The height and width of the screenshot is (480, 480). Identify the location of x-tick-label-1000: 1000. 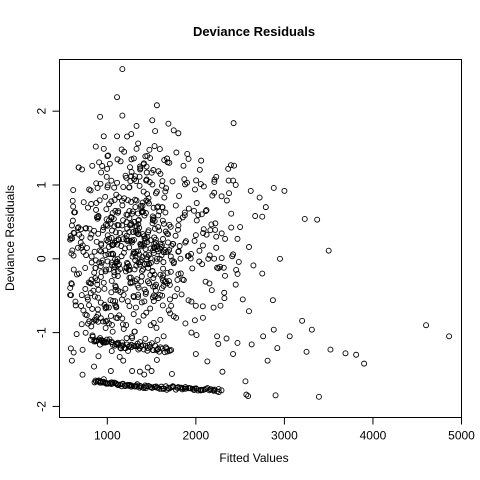
(107, 436).